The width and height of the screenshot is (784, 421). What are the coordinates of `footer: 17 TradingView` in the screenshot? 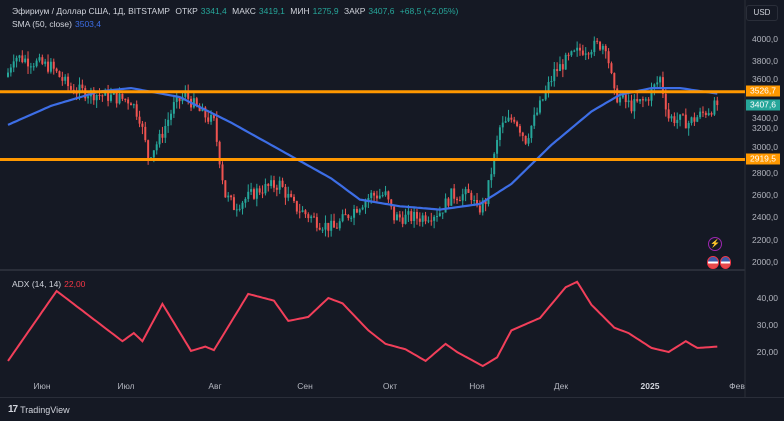 It's located at (392, 409).